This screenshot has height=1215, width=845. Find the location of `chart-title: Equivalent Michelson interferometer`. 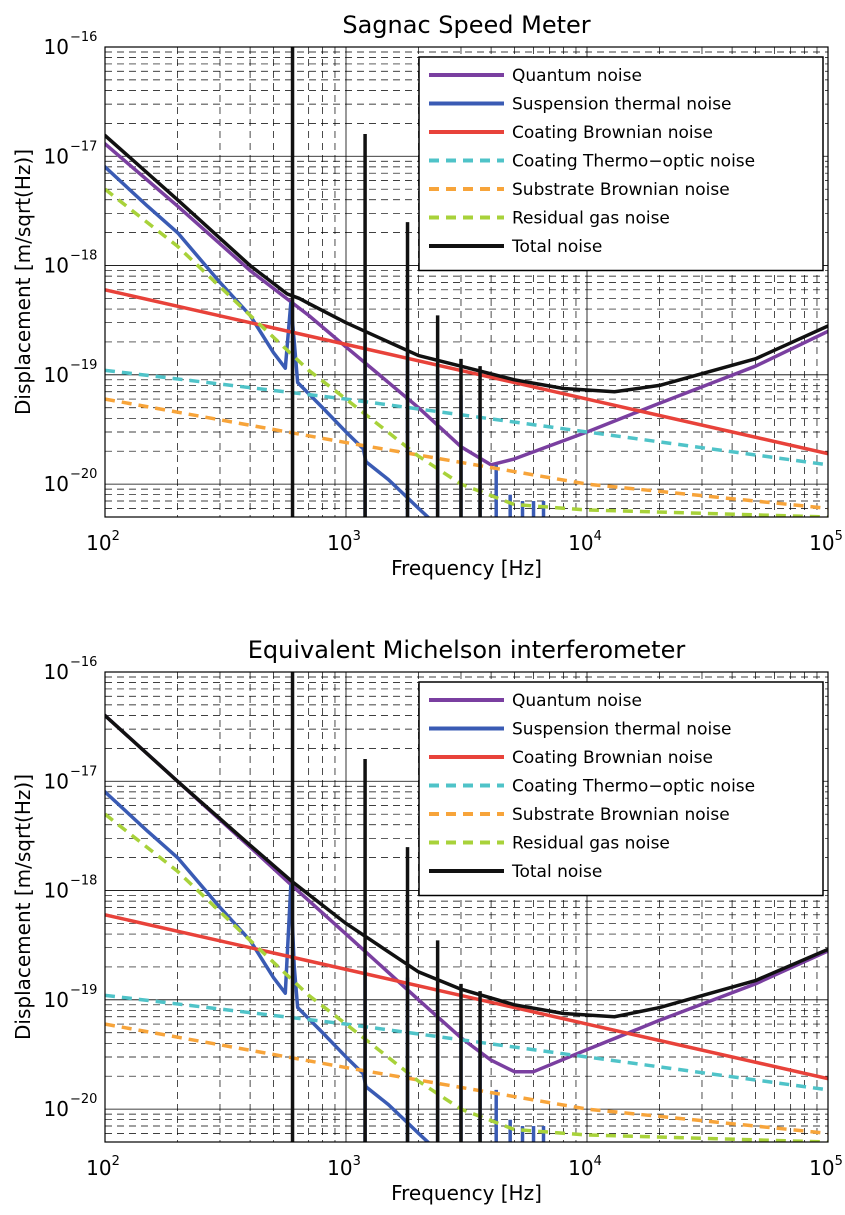

chart-title: Equivalent Michelson interferometer is located at coordinates (467, 650).